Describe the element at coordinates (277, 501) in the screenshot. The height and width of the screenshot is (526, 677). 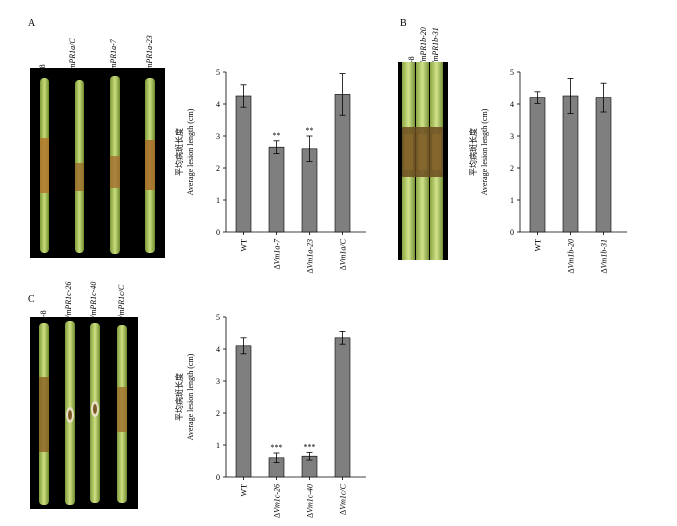
I see `x-tick-label: ΔVm1c-26` at that location.